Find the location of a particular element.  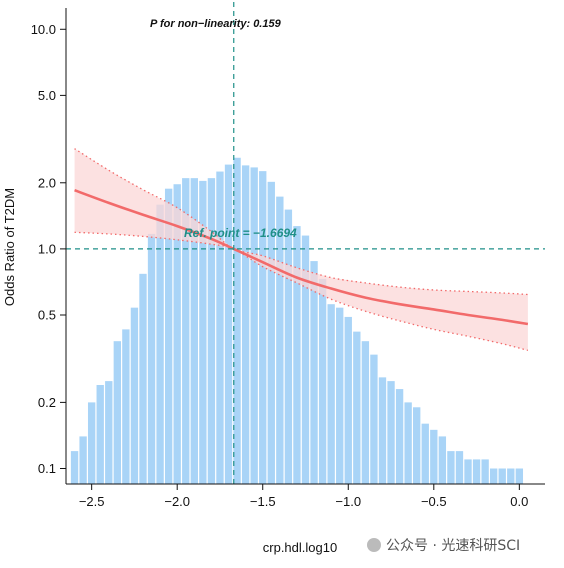

y-tick-label: 0.5 is located at coordinates (47, 314).